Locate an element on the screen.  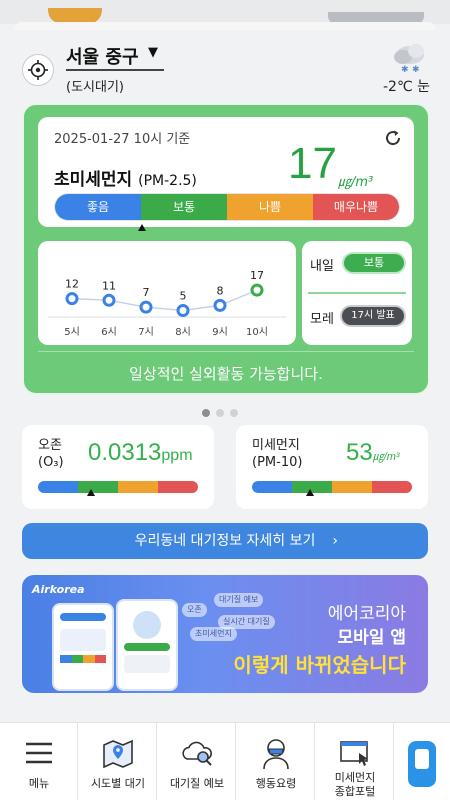
trend-value-label: 5 is located at coordinates (183, 296).